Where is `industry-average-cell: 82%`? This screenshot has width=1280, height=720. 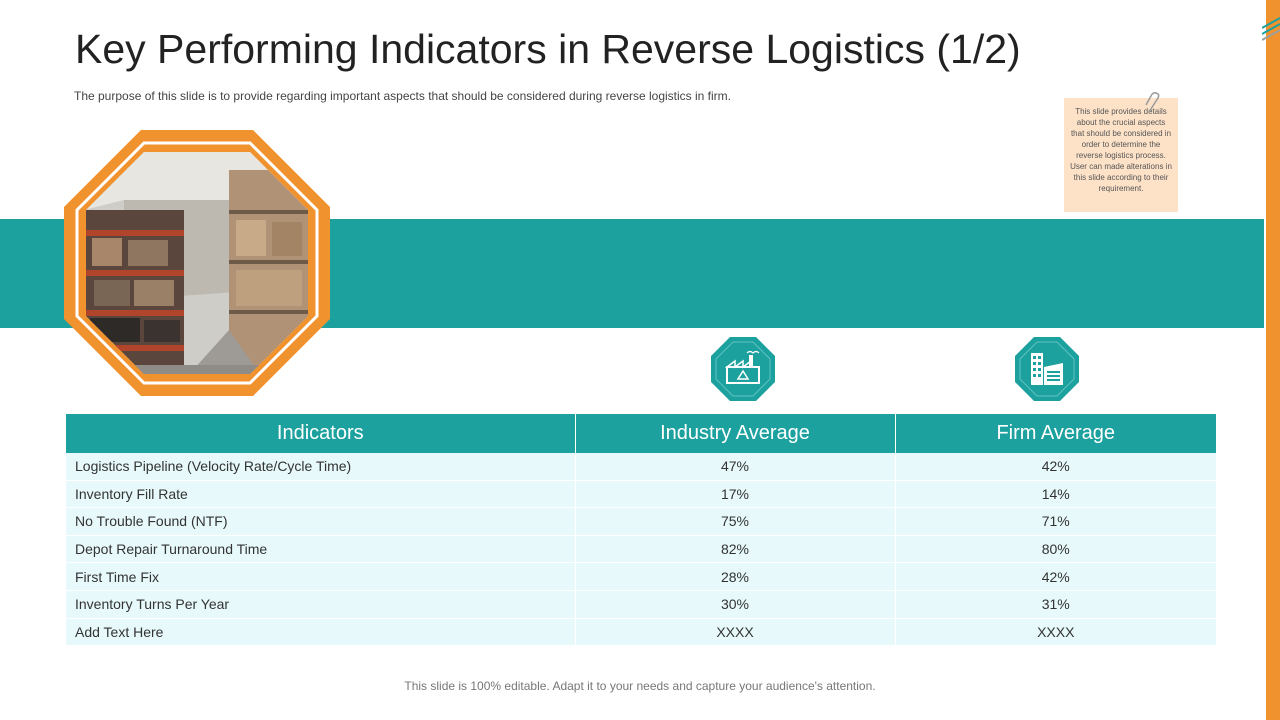 industry-average-cell: 82% is located at coordinates (735, 549).